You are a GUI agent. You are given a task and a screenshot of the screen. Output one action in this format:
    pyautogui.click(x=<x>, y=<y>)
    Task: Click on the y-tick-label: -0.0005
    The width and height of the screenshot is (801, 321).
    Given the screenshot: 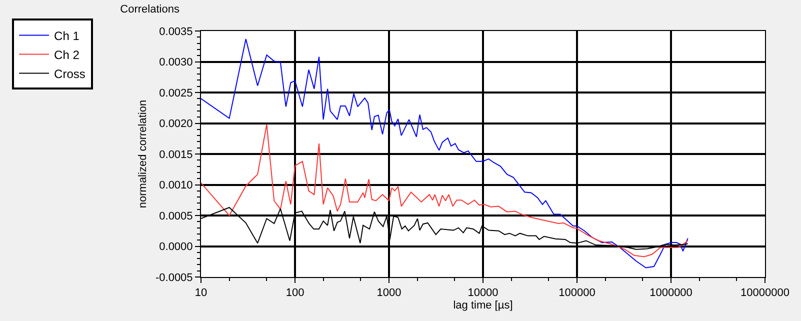 What is the action you would take?
    pyautogui.click(x=174, y=278)
    